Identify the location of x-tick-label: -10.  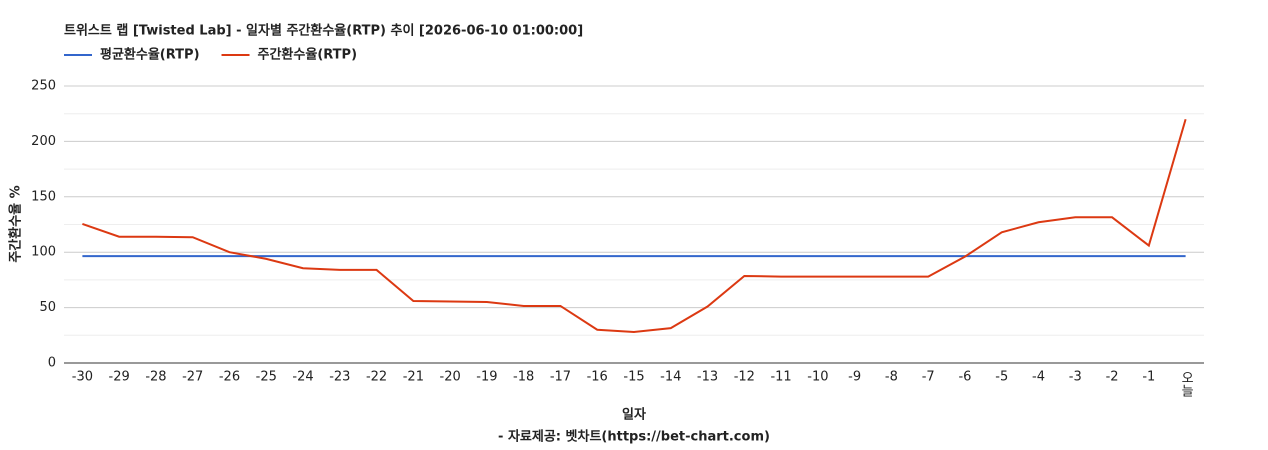
(817, 377).